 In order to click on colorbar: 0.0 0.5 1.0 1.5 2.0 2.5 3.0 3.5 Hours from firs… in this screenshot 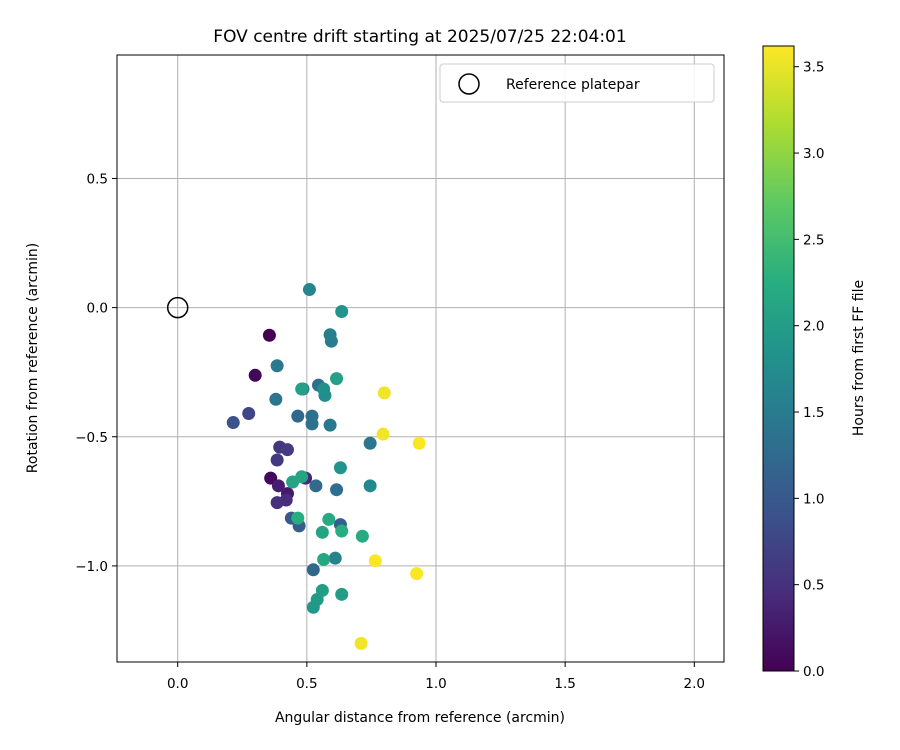, I will do `click(814, 362)`.